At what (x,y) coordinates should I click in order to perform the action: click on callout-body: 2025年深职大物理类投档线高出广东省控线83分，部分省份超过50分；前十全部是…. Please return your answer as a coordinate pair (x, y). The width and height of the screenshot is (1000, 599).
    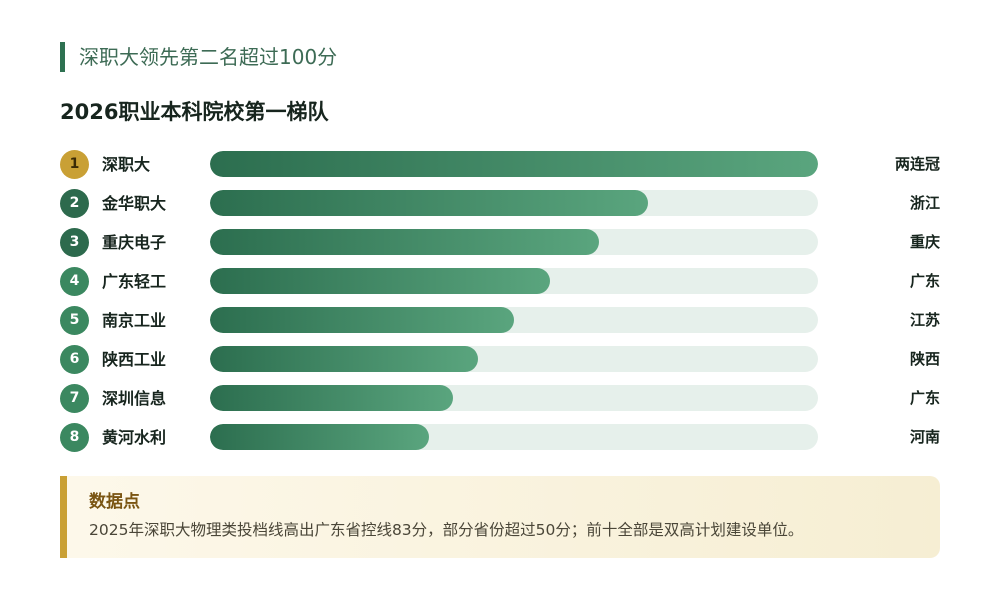
    Looking at the image, I should click on (446, 530).